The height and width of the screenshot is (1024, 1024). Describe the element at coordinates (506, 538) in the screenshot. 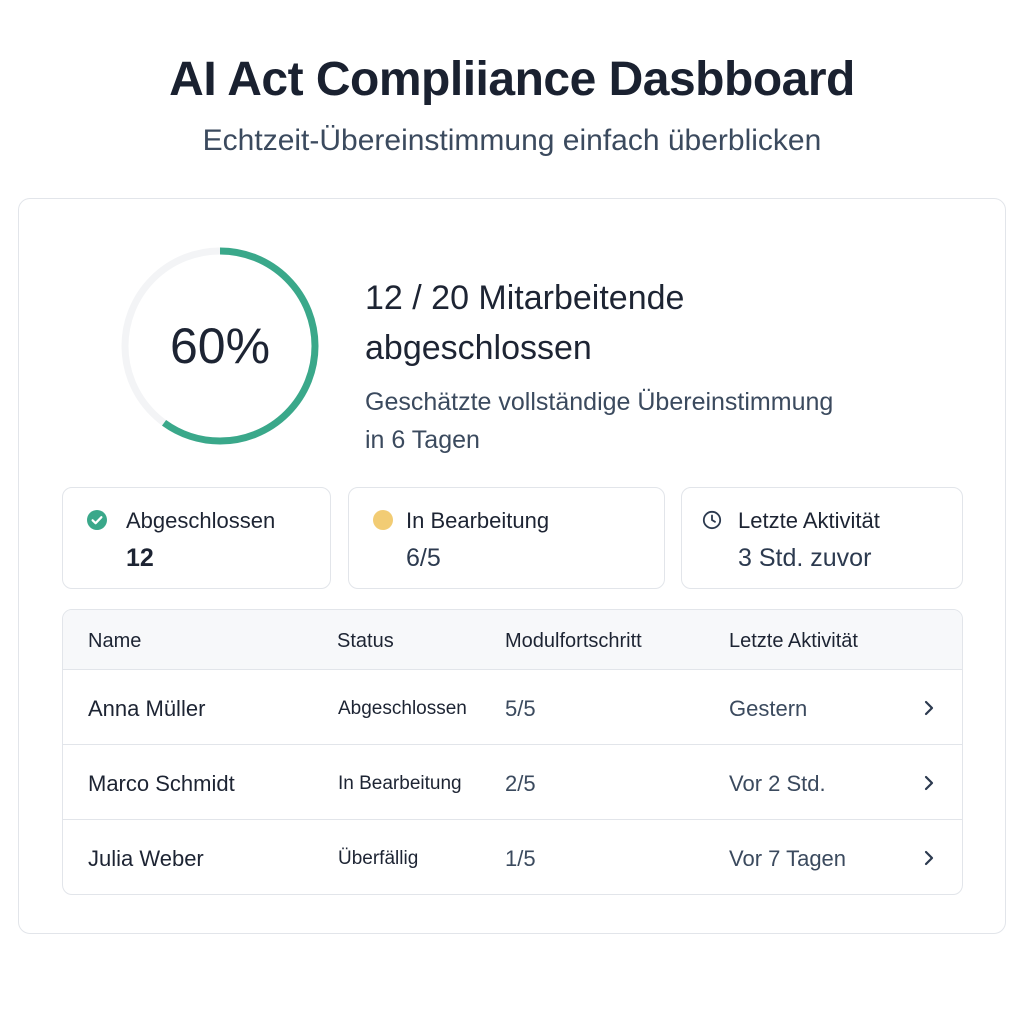

I see `stat-card-in-progress: In Bearbeitung 6/5` at that location.